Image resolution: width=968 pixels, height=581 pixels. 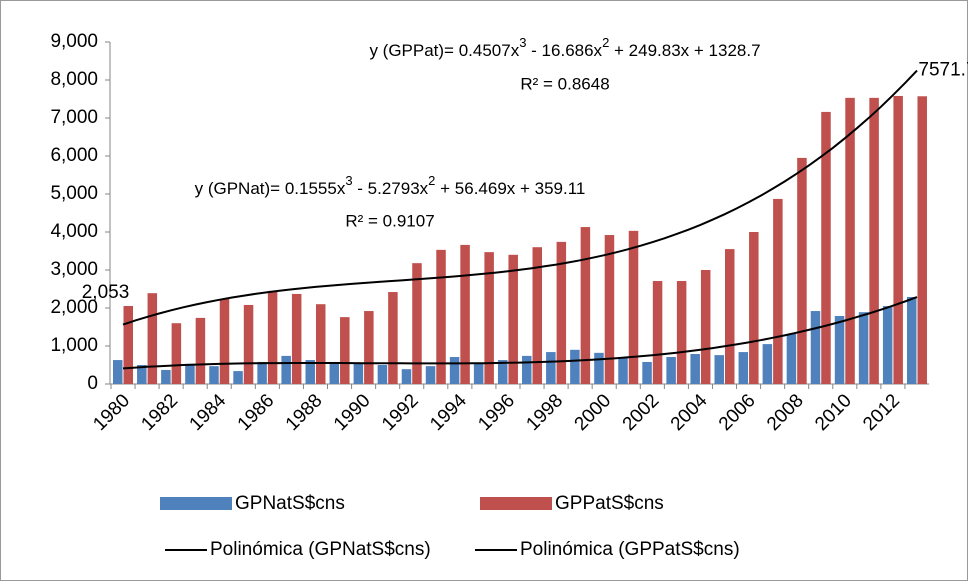 What do you see at coordinates (389, 220) in the screenshot?
I see `trend-r2: R² = 0.9107` at bounding box center [389, 220].